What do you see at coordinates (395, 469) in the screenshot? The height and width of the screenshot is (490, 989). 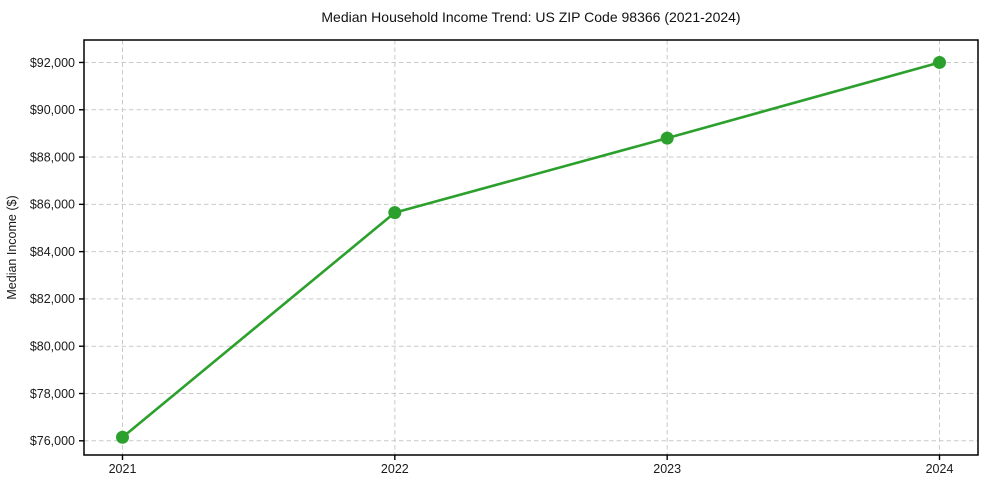 I see `x-tick-label: 2022` at bounding box center [395, 469].